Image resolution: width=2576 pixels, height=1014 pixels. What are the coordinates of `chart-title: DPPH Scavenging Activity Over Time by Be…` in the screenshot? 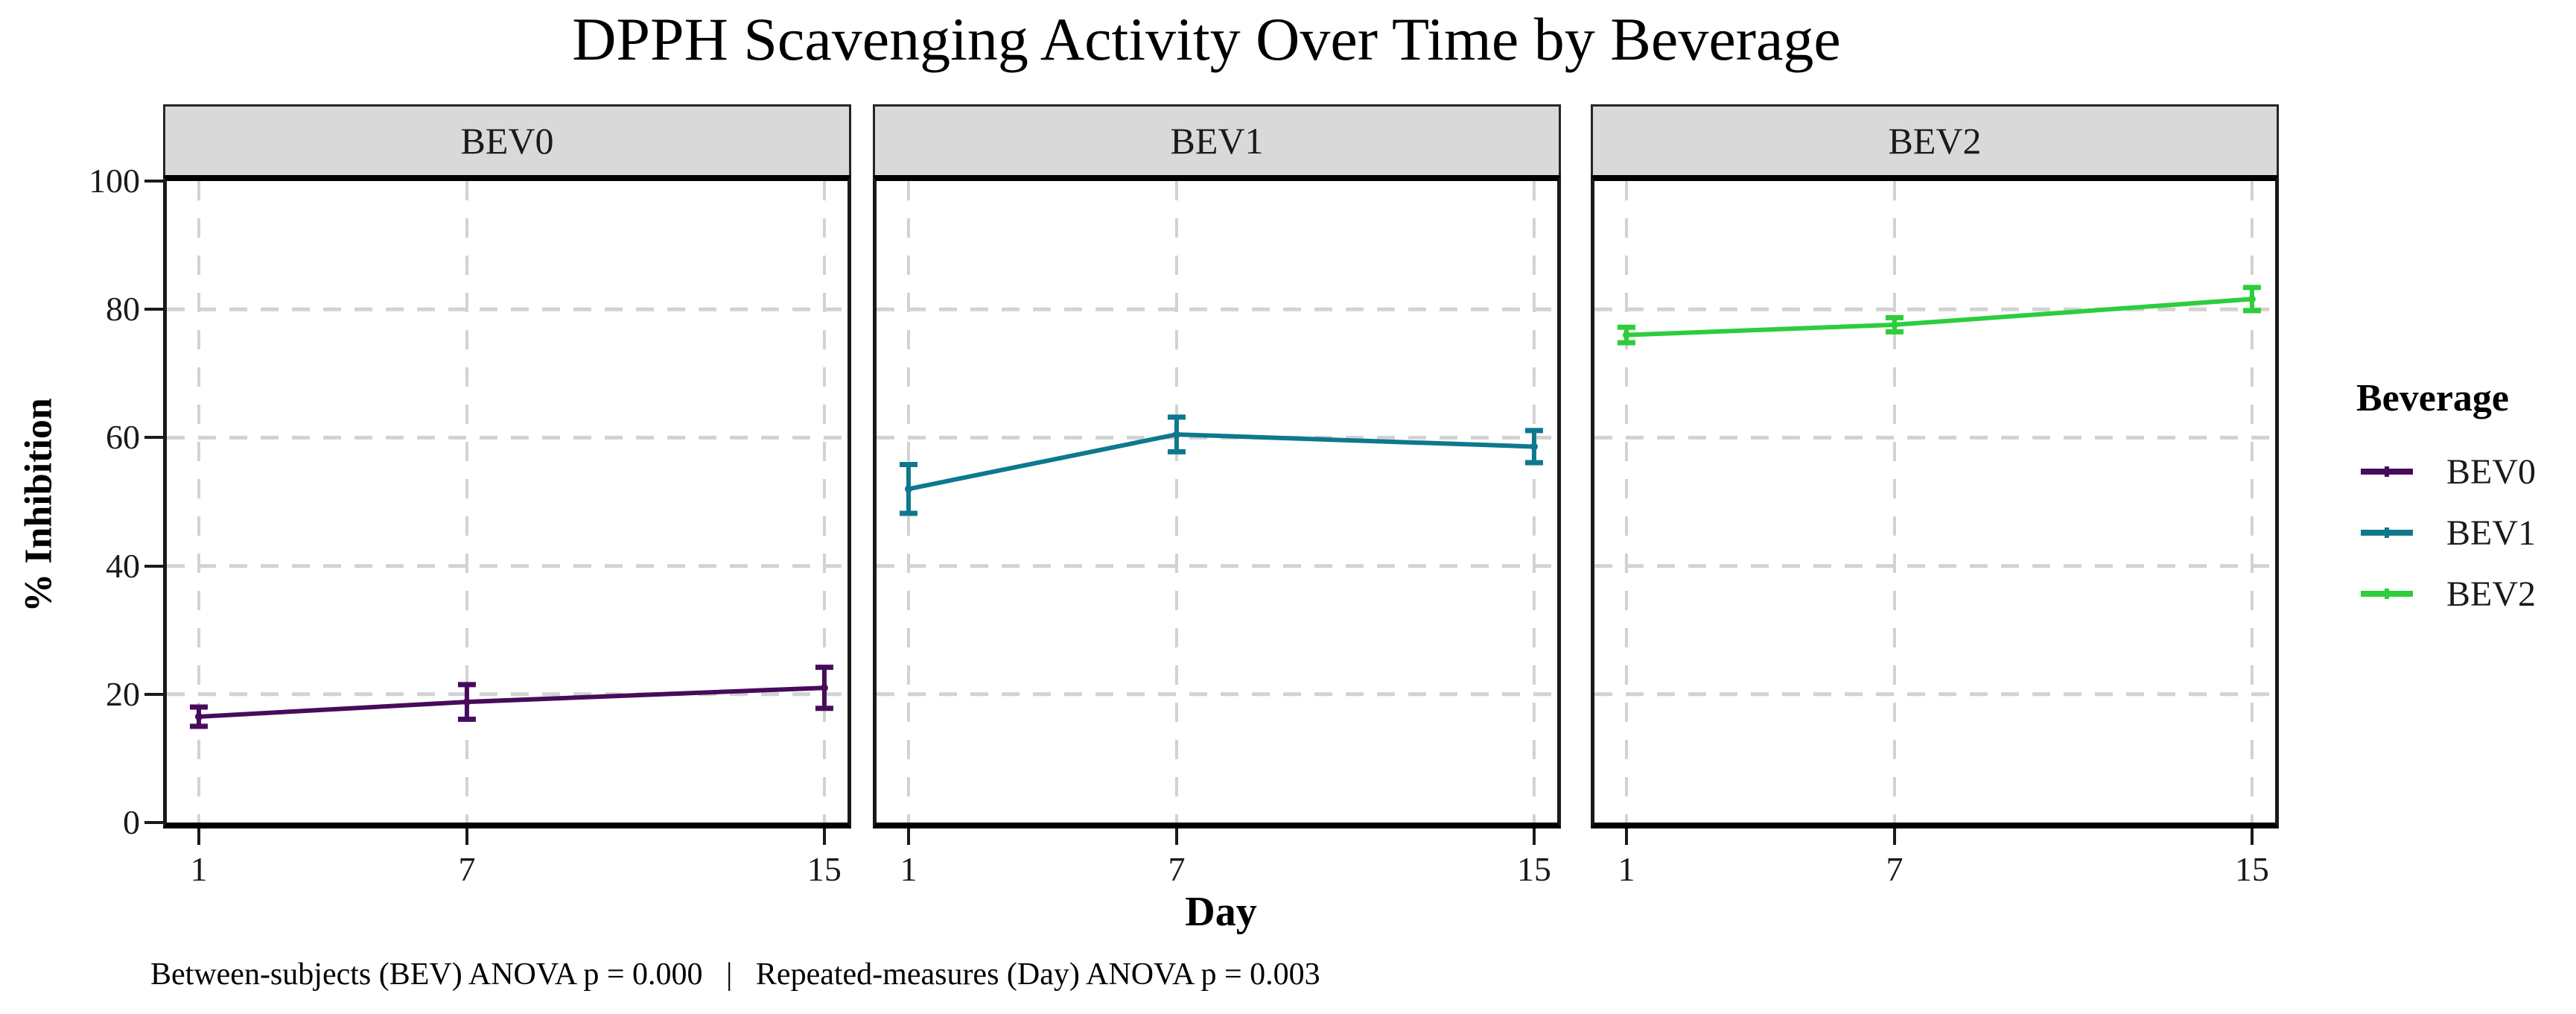 It's located at (1206, 39).